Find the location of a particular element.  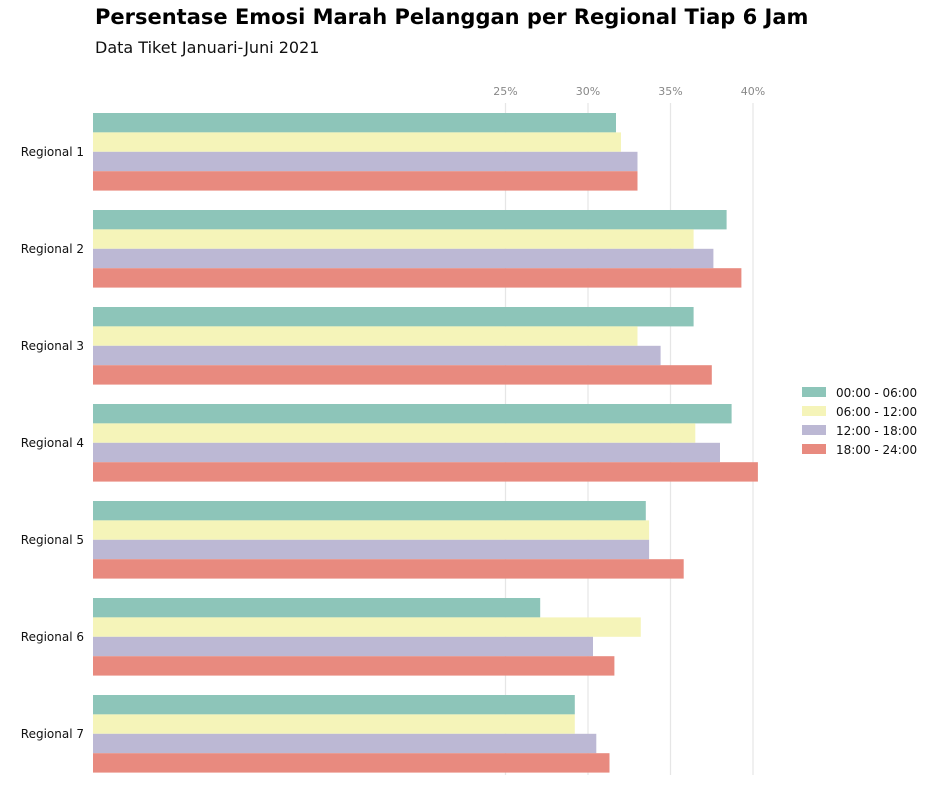

legend-label: 12:00 - 18:00 is located at coordinates (876, 431).